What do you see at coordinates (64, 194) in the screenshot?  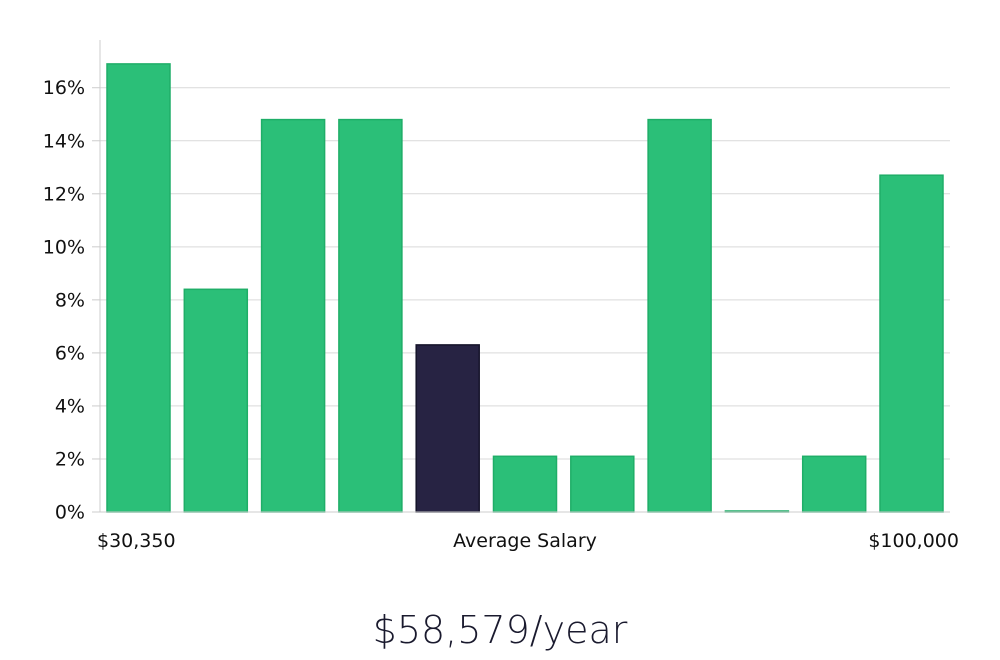 I see `y-tick-label: 12%` at bounding box center [64, 194].